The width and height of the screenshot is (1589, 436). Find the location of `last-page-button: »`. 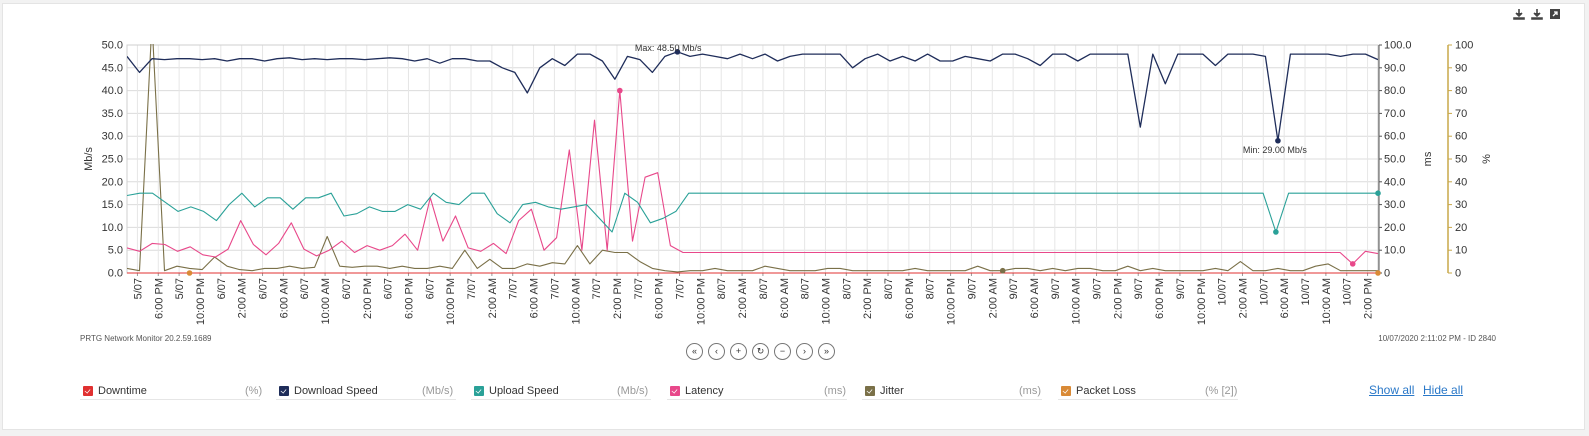

last-page-button: » is located at coordinates (826, 351).